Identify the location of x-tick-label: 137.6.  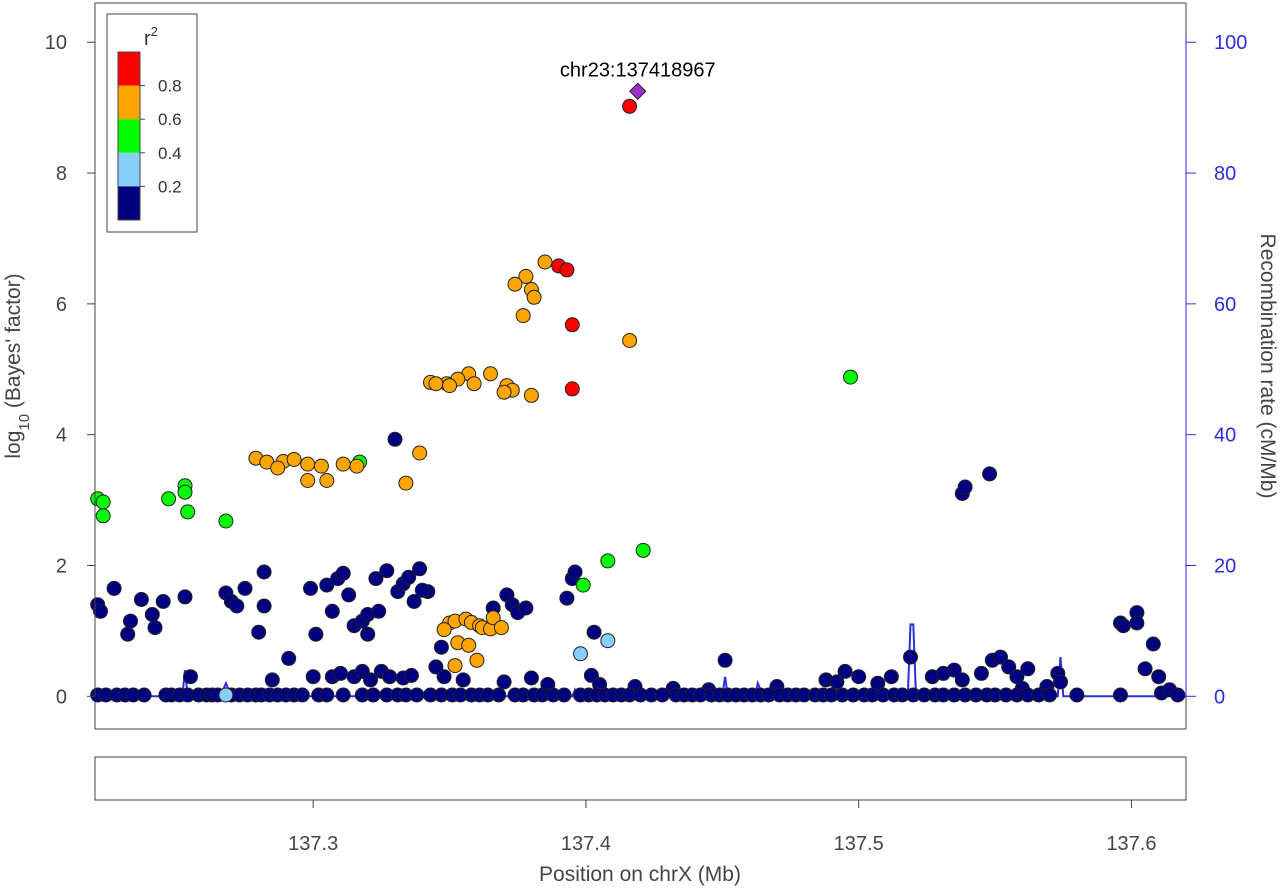
(1131, 844).